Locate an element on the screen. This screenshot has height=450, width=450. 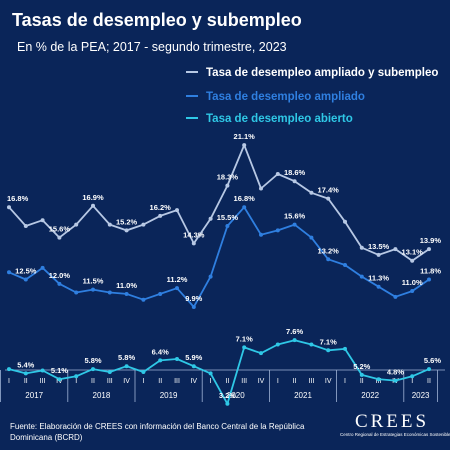
data-label-series-3: 5.4% is located at coordinates (25, 364).